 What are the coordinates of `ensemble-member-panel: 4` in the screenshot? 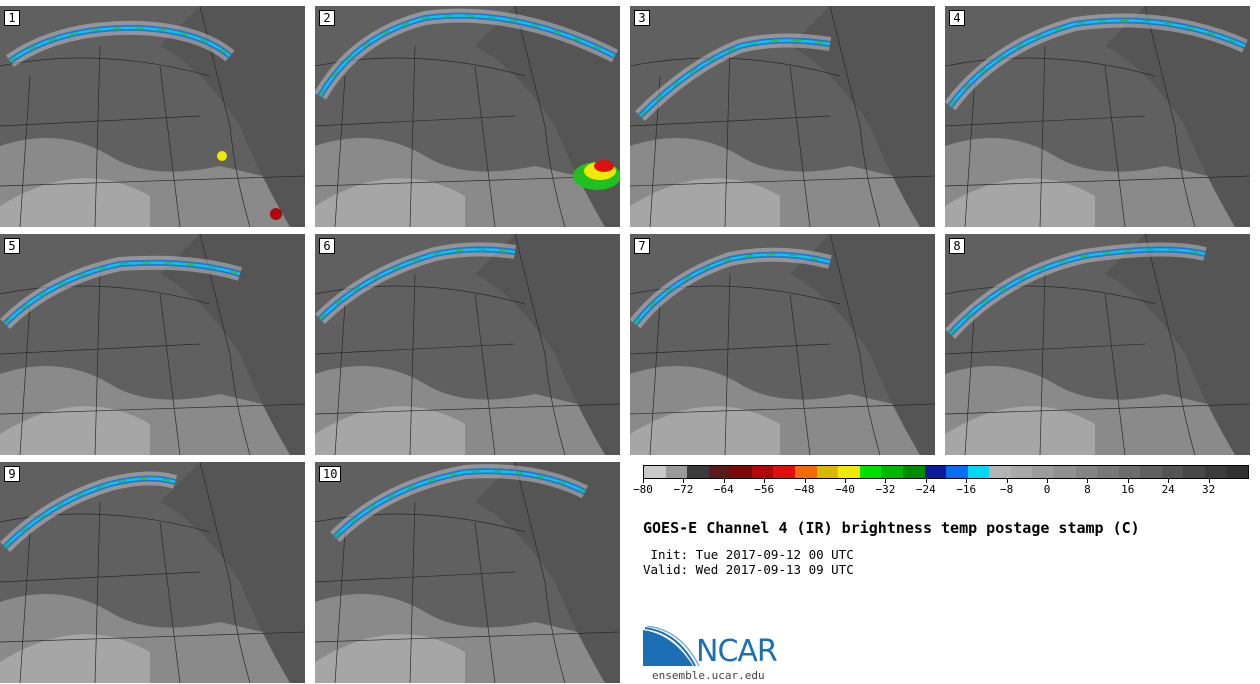 It's located at (1097, 116).